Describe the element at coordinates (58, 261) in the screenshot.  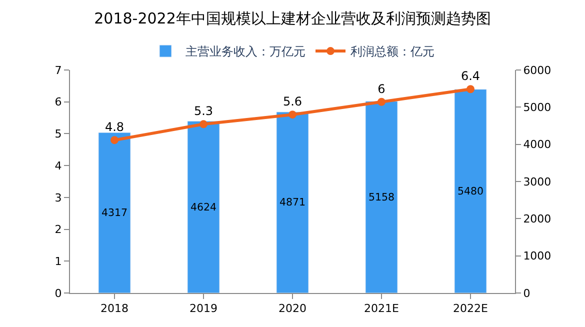
I see `y-tick-label: 1` at that location.